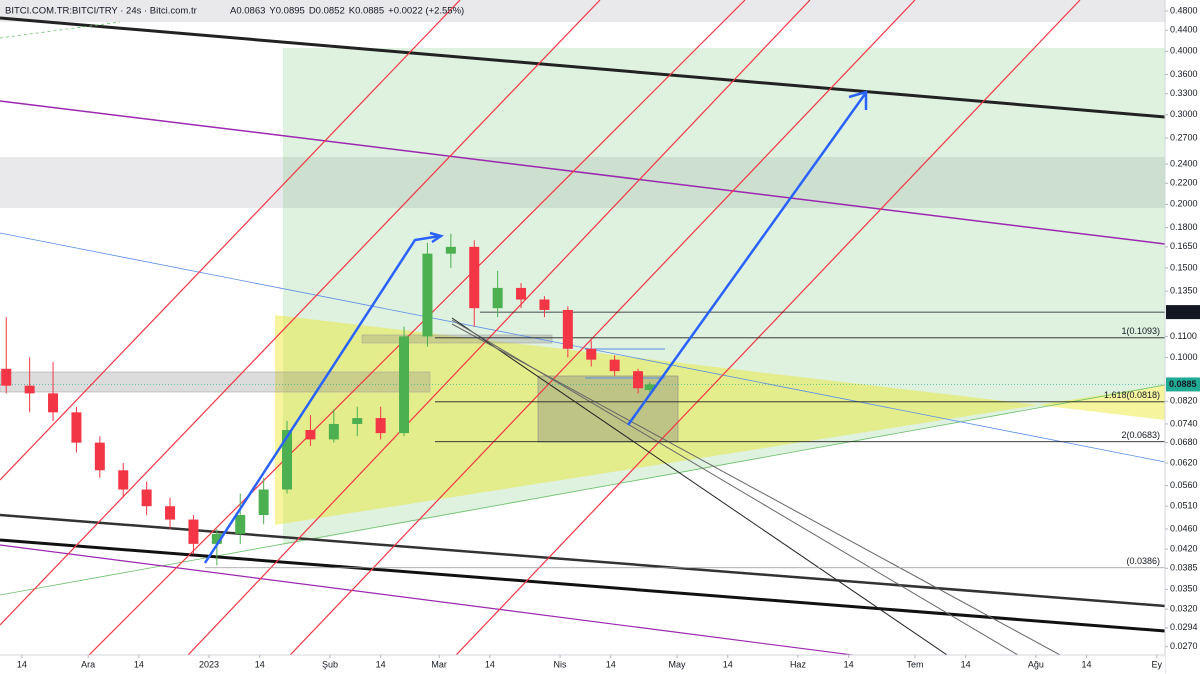  I want to click on y-tick-label: 0.0420, so click(1184, 548).